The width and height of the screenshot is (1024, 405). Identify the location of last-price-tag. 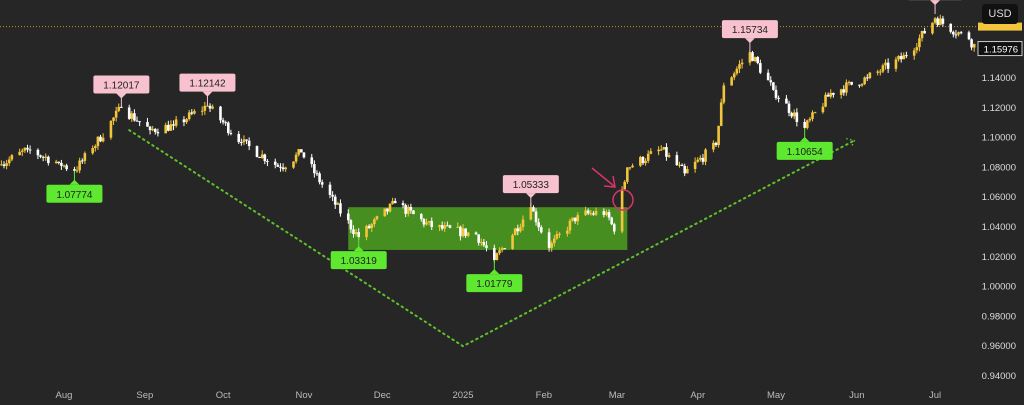
(1000, 26).